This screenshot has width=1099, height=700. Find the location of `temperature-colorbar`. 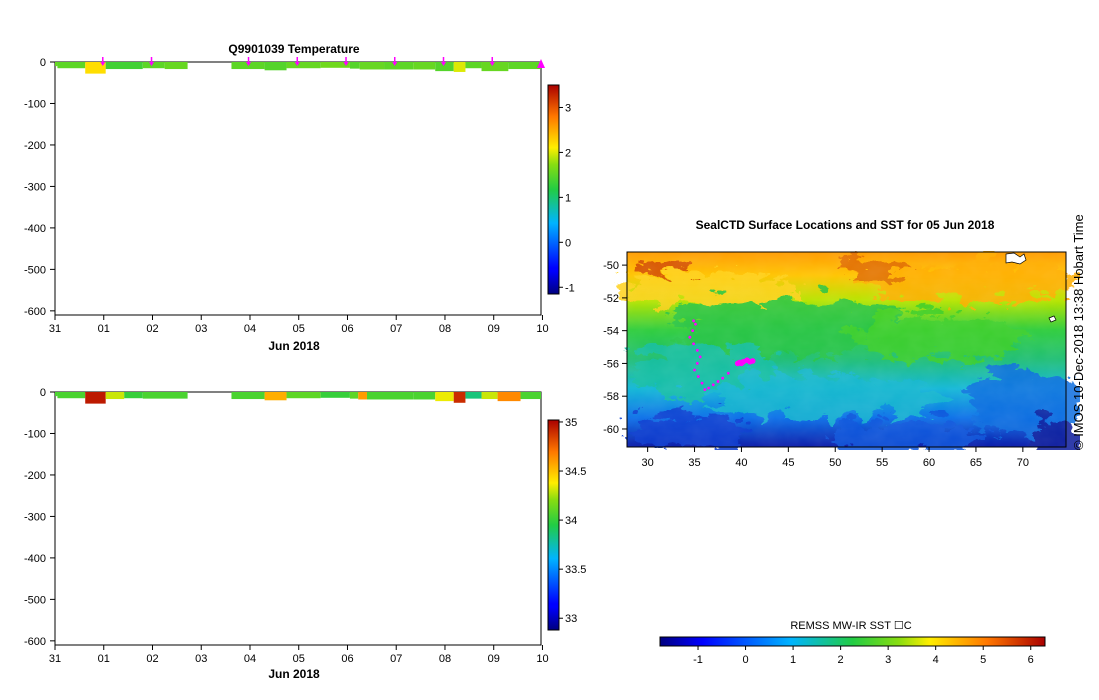

temperature-colorbar is located at coordinates (553, 189).